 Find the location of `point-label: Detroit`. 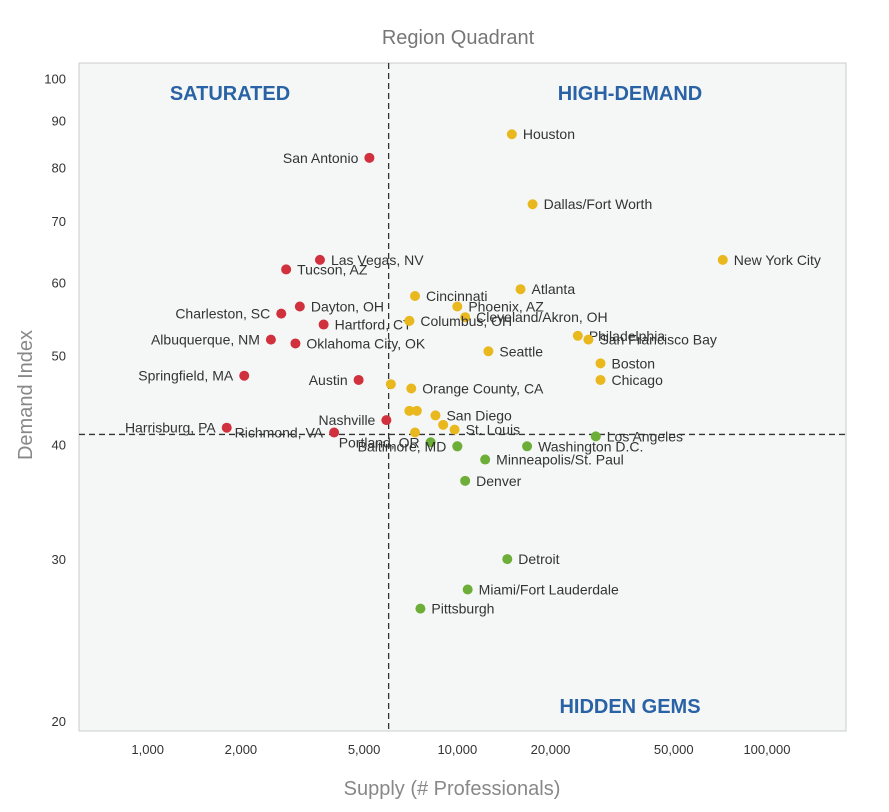

point-label: Detroit is located at coordinates (538, 559).